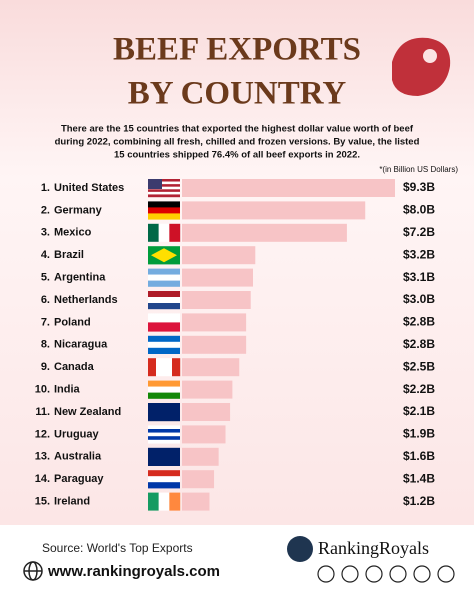 This screenshot has width=474, height=597. I want to click on value-label: $8.0B, so click(419, 210).